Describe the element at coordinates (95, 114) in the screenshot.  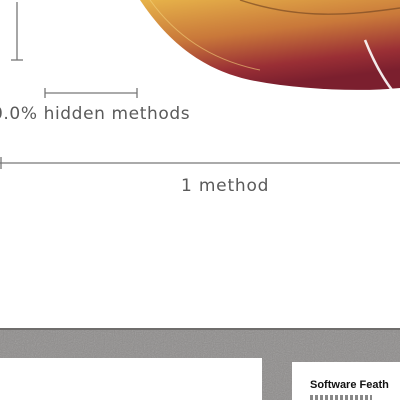
I see `hidden-methods-label: 0.0% hidden methods` at that location.